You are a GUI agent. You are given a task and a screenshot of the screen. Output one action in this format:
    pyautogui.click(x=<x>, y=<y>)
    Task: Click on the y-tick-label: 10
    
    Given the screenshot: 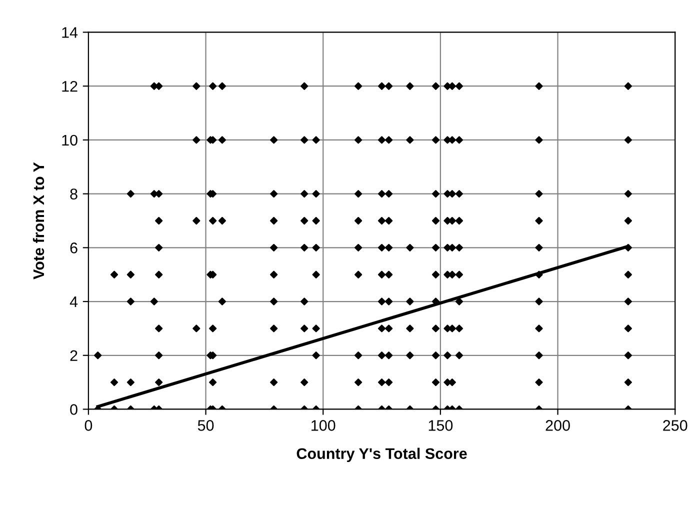 What is the action you would take?
    pyautogui.click(x=70, y=140)
    